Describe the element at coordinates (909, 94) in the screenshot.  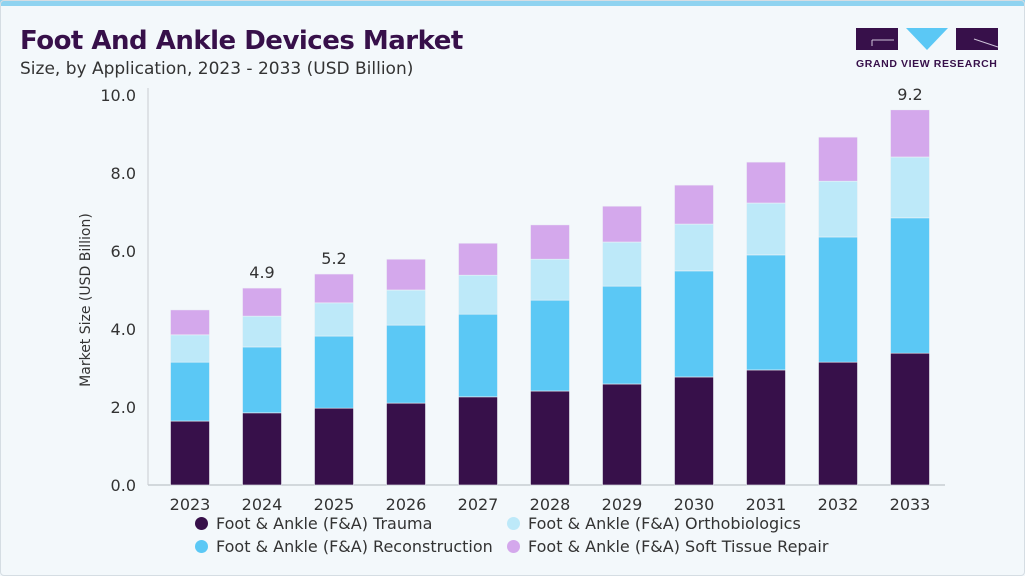
I see `data-label: 9.2` at that location.